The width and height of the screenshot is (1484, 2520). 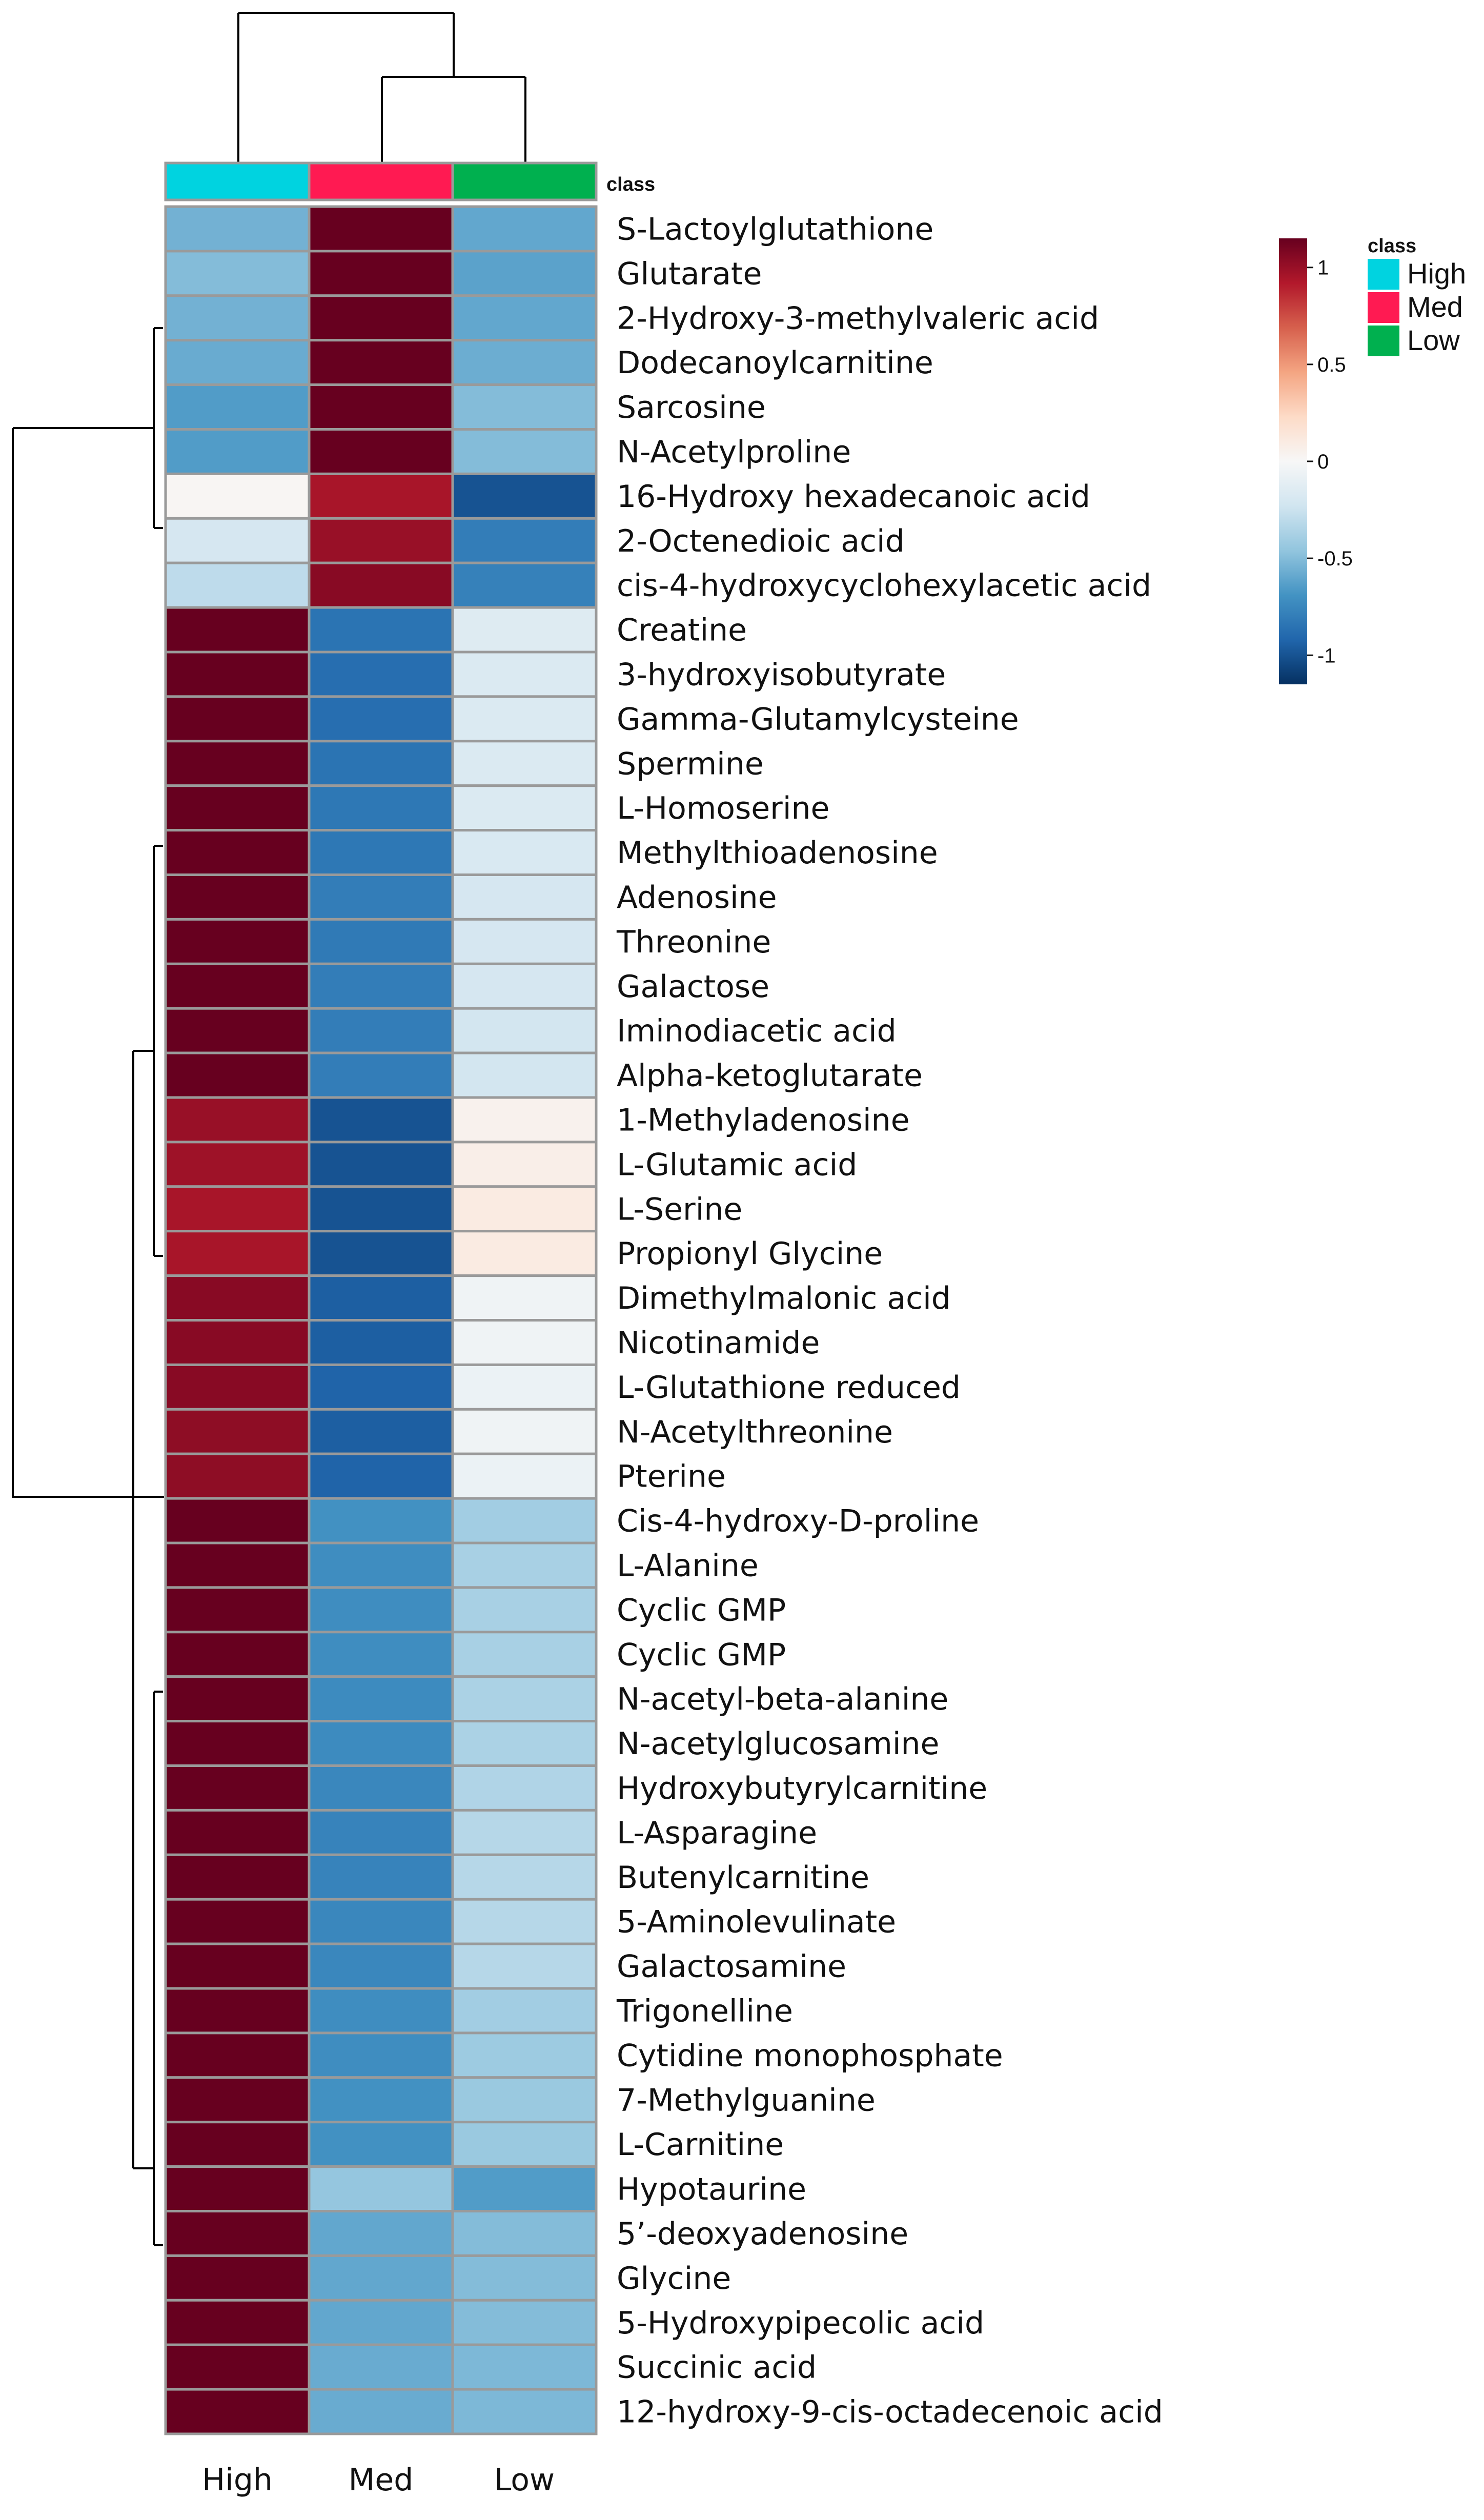 What do you see at coordinates (238, 2278) in the screenshot?
I see `heatmap-cell-glycine-high` at bounding box center [238, 2278].